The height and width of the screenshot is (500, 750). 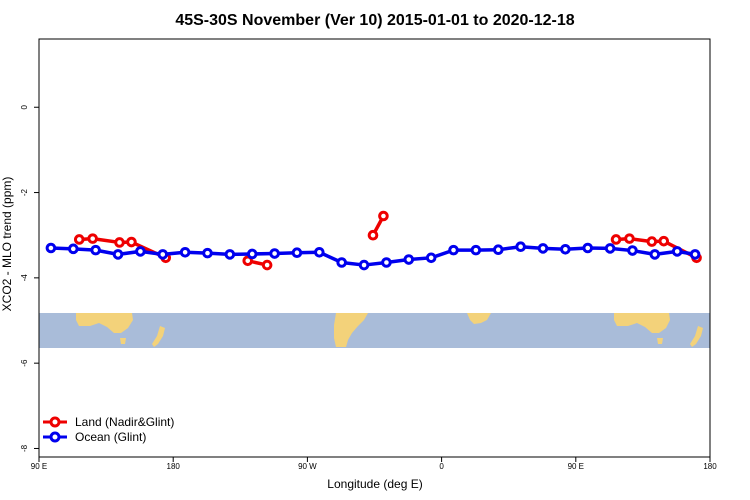 I want to click on map-land-australia, so click(x=104, y=323).